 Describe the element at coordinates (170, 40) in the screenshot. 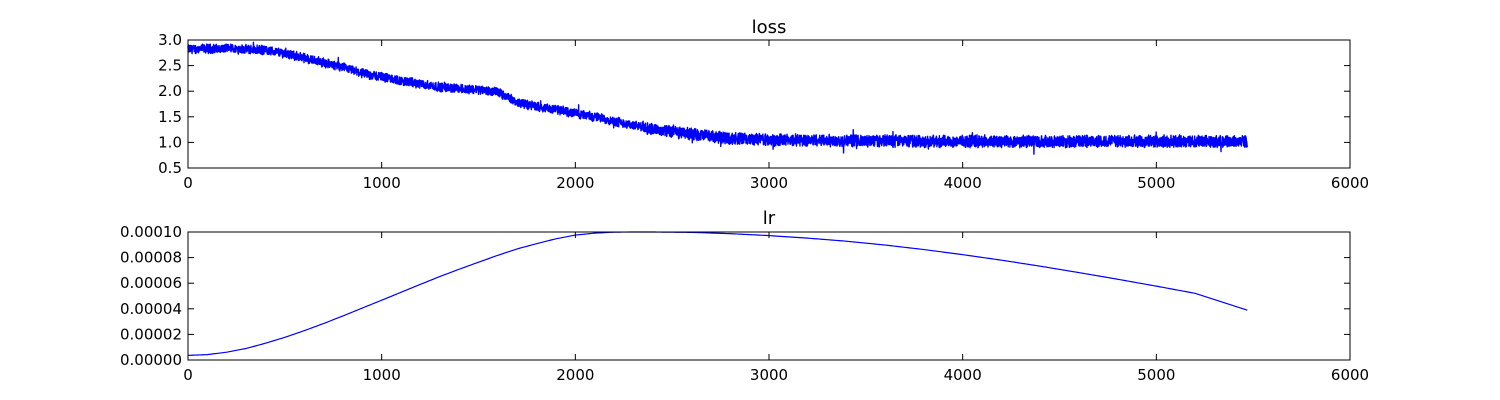

I see `y-tick-label: 3.0` at that location.